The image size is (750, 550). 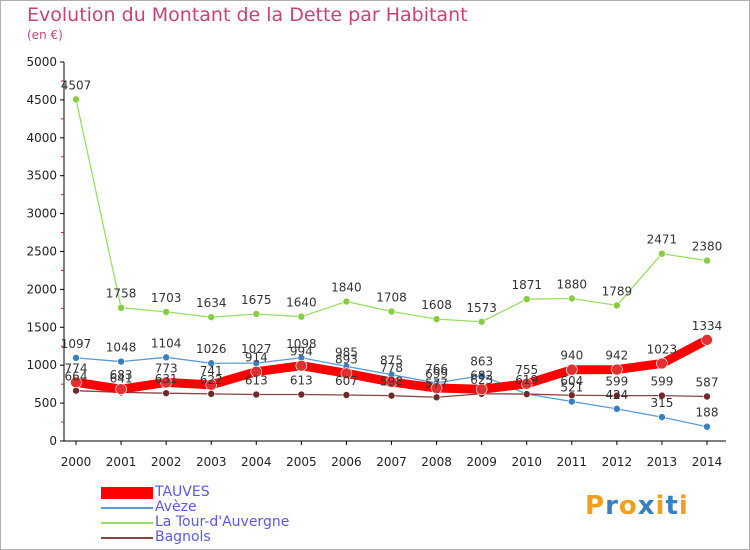 What do you see at coordinates (41, 327) in the screenshot?
I see `y-tick-label: 1500` at bounding box center [41, 327].